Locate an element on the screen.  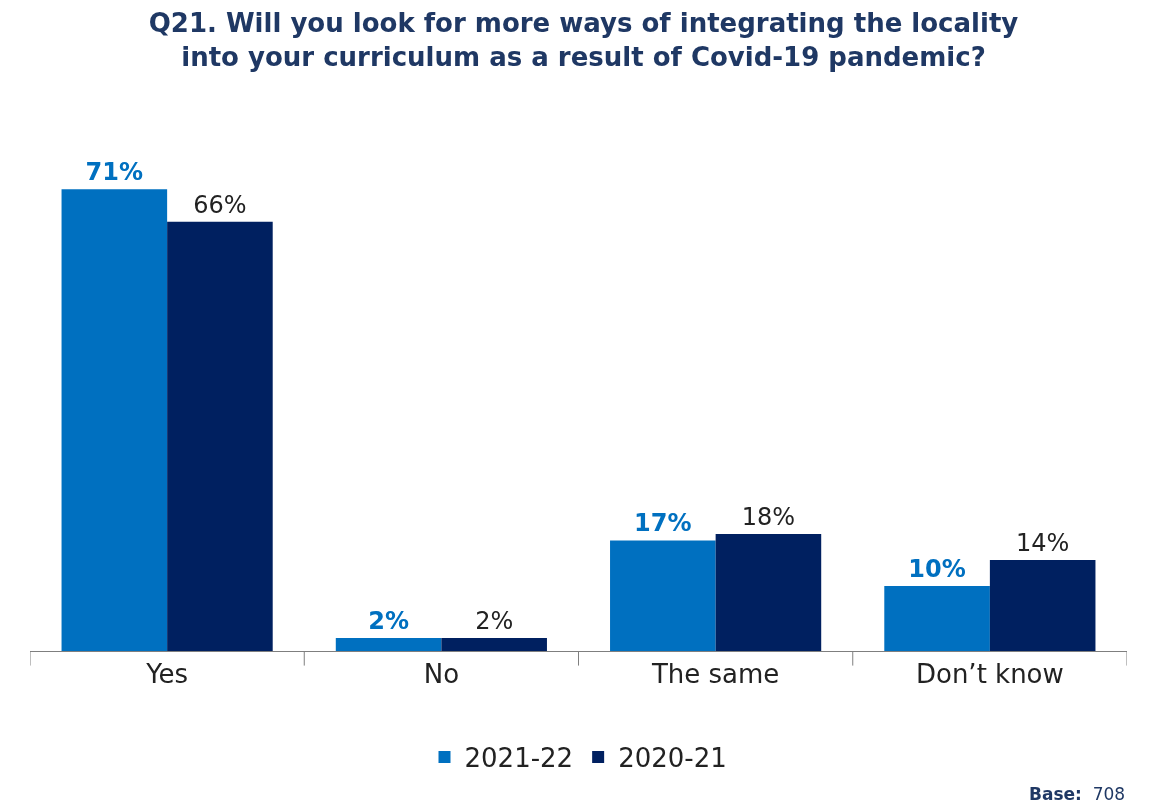
data-label: 17% is located at coordinates (663, 523).